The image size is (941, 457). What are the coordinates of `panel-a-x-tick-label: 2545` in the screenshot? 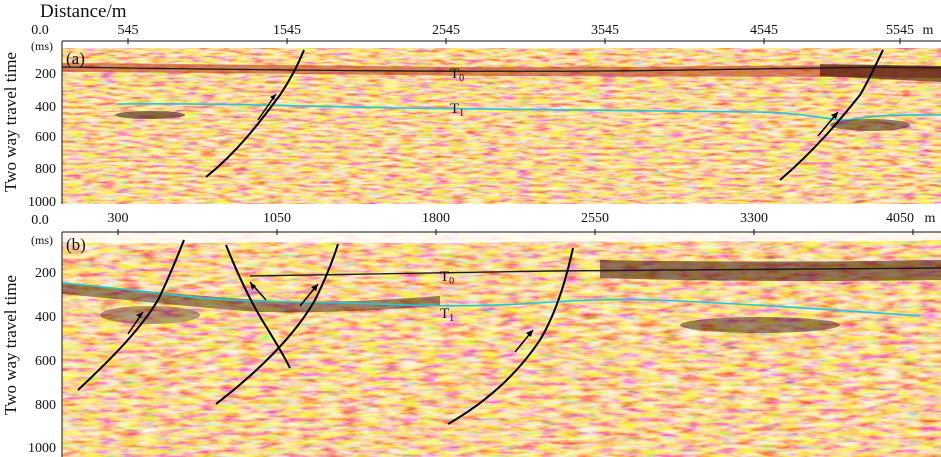 It's located at (446, 30).